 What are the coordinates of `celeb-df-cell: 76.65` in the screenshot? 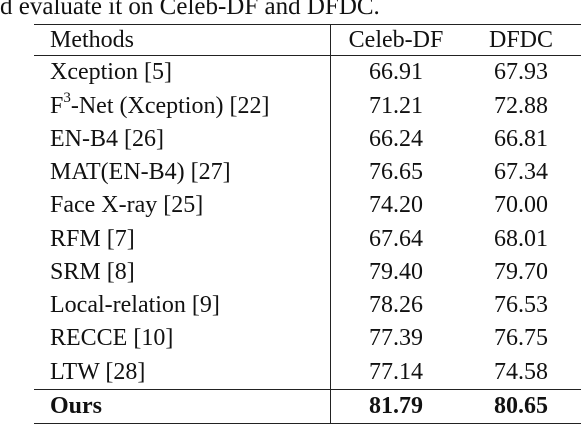 It's located at (395, 172).